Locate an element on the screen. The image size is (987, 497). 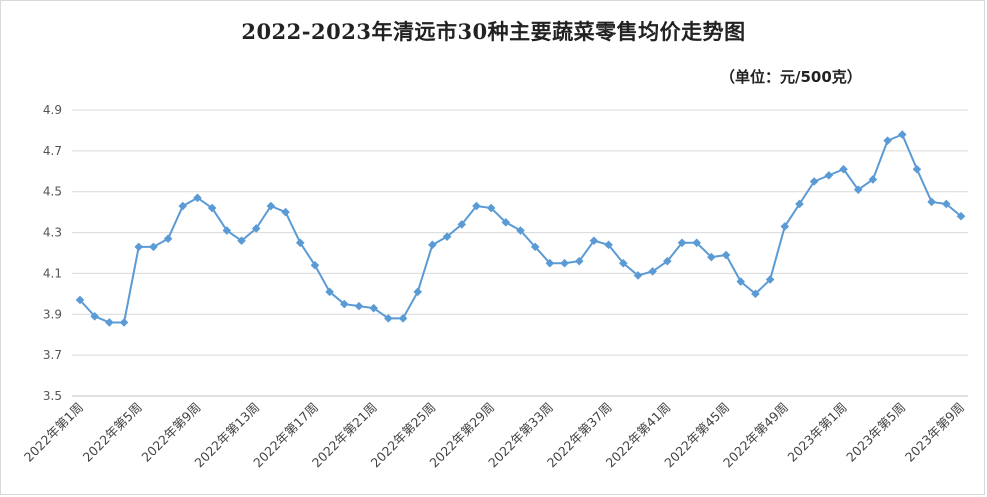
y-tick-label: 3.7 is located at coordinates (52, 355).